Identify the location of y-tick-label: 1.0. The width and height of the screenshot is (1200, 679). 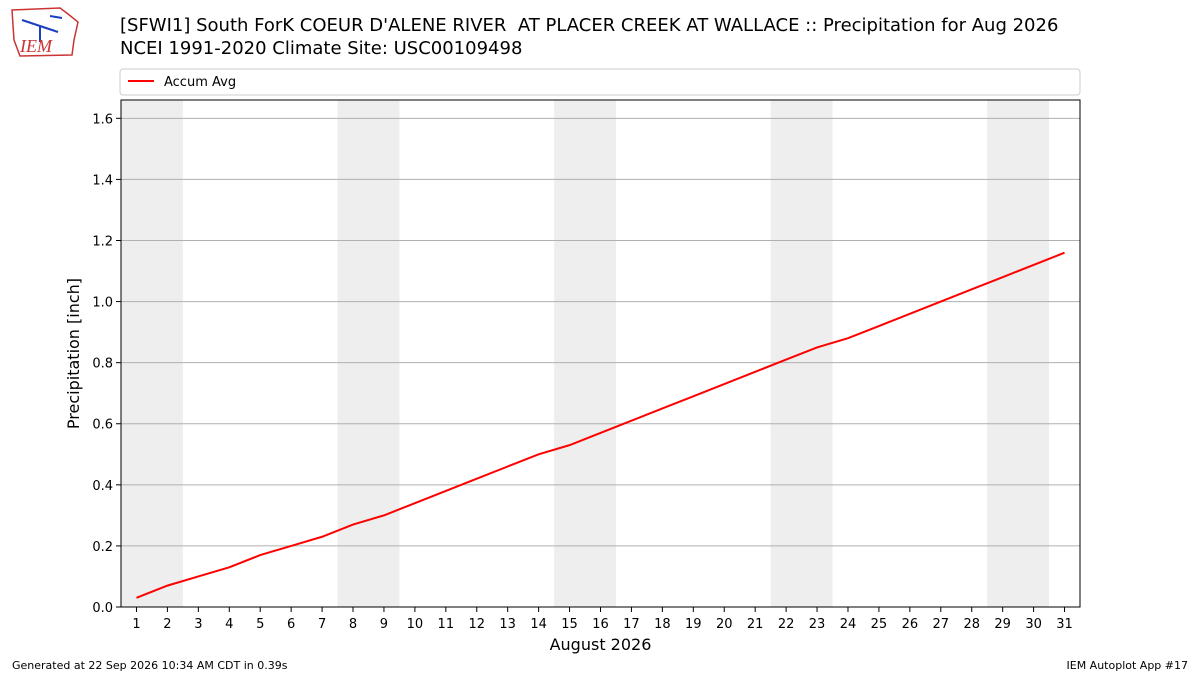
(102, 303).